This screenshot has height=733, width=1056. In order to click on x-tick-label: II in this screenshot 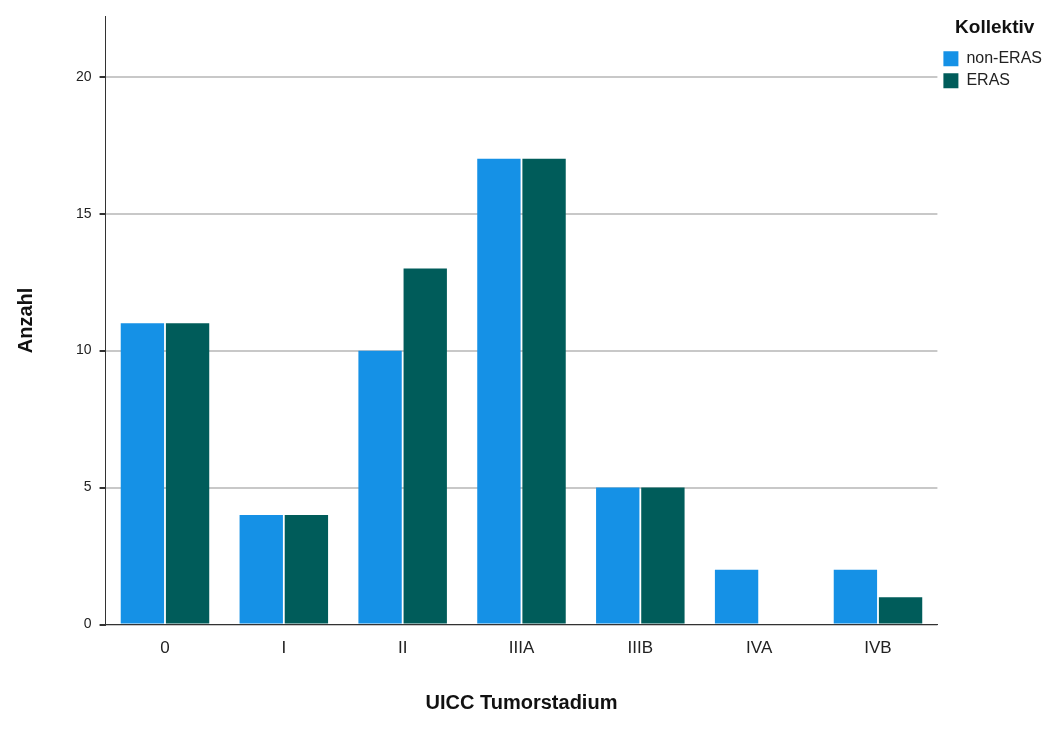, I will do `click(402, 648)`.